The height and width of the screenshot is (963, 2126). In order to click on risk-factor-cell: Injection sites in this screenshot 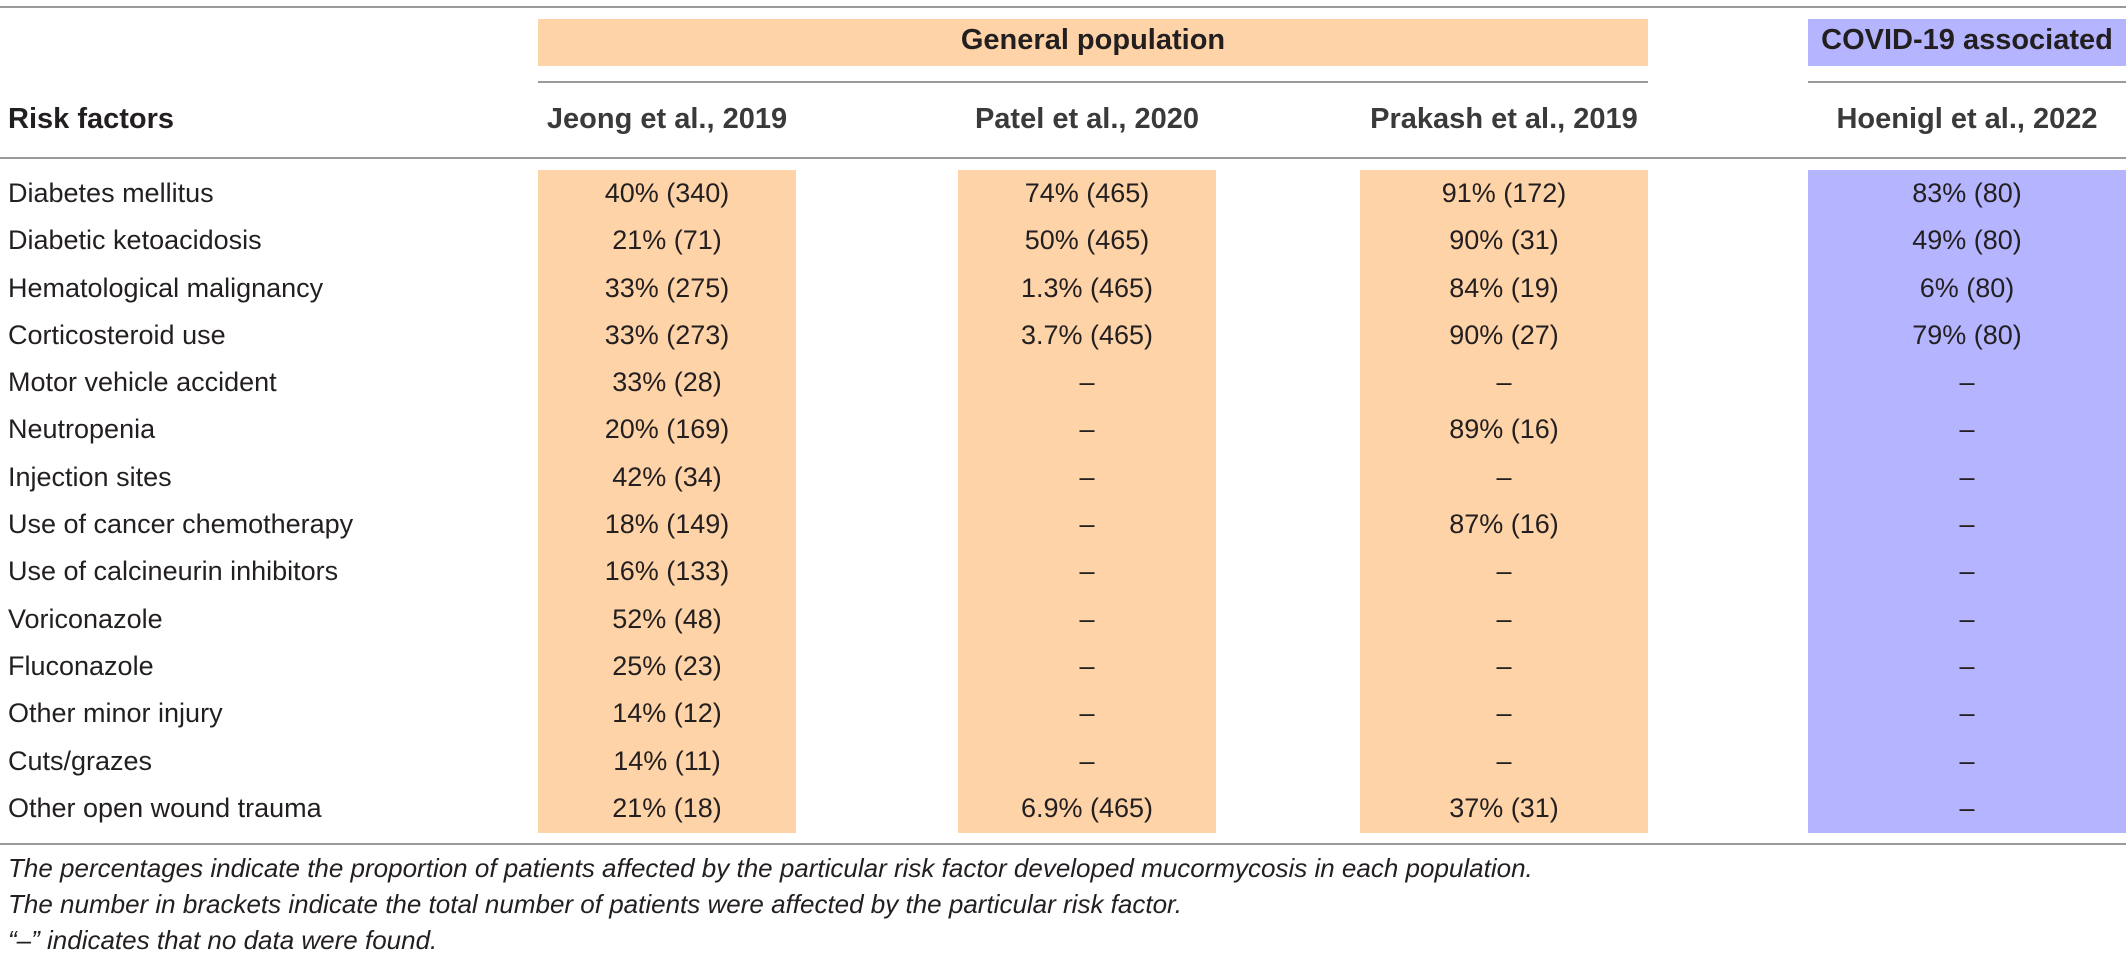, I will do `click(90, 476)`.